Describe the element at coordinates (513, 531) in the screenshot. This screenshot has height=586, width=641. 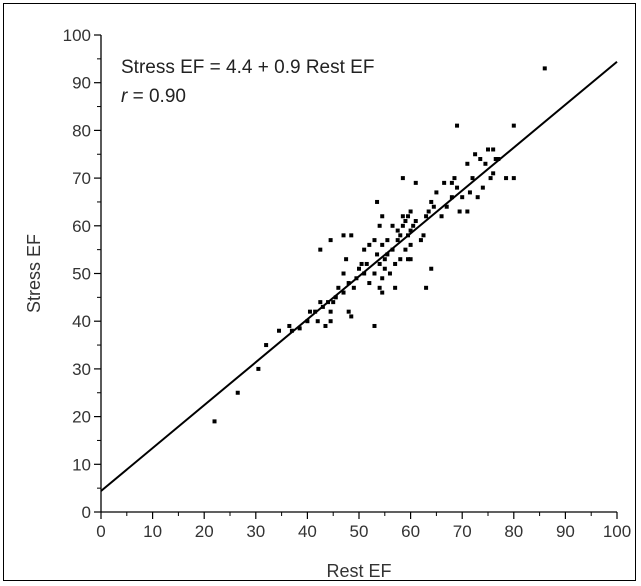
I see `x-tick-label: 80` at that location.